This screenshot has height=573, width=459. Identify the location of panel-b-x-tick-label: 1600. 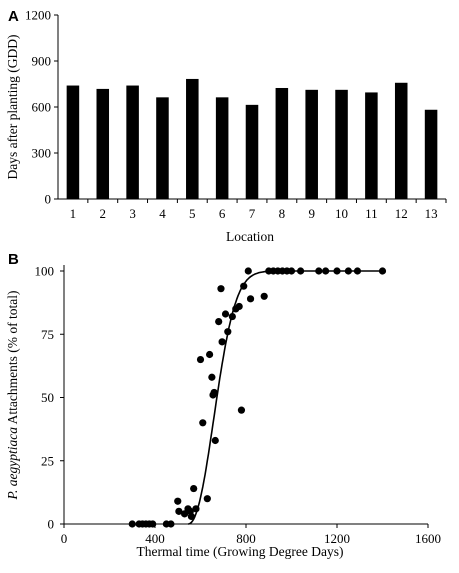
(428, 538).